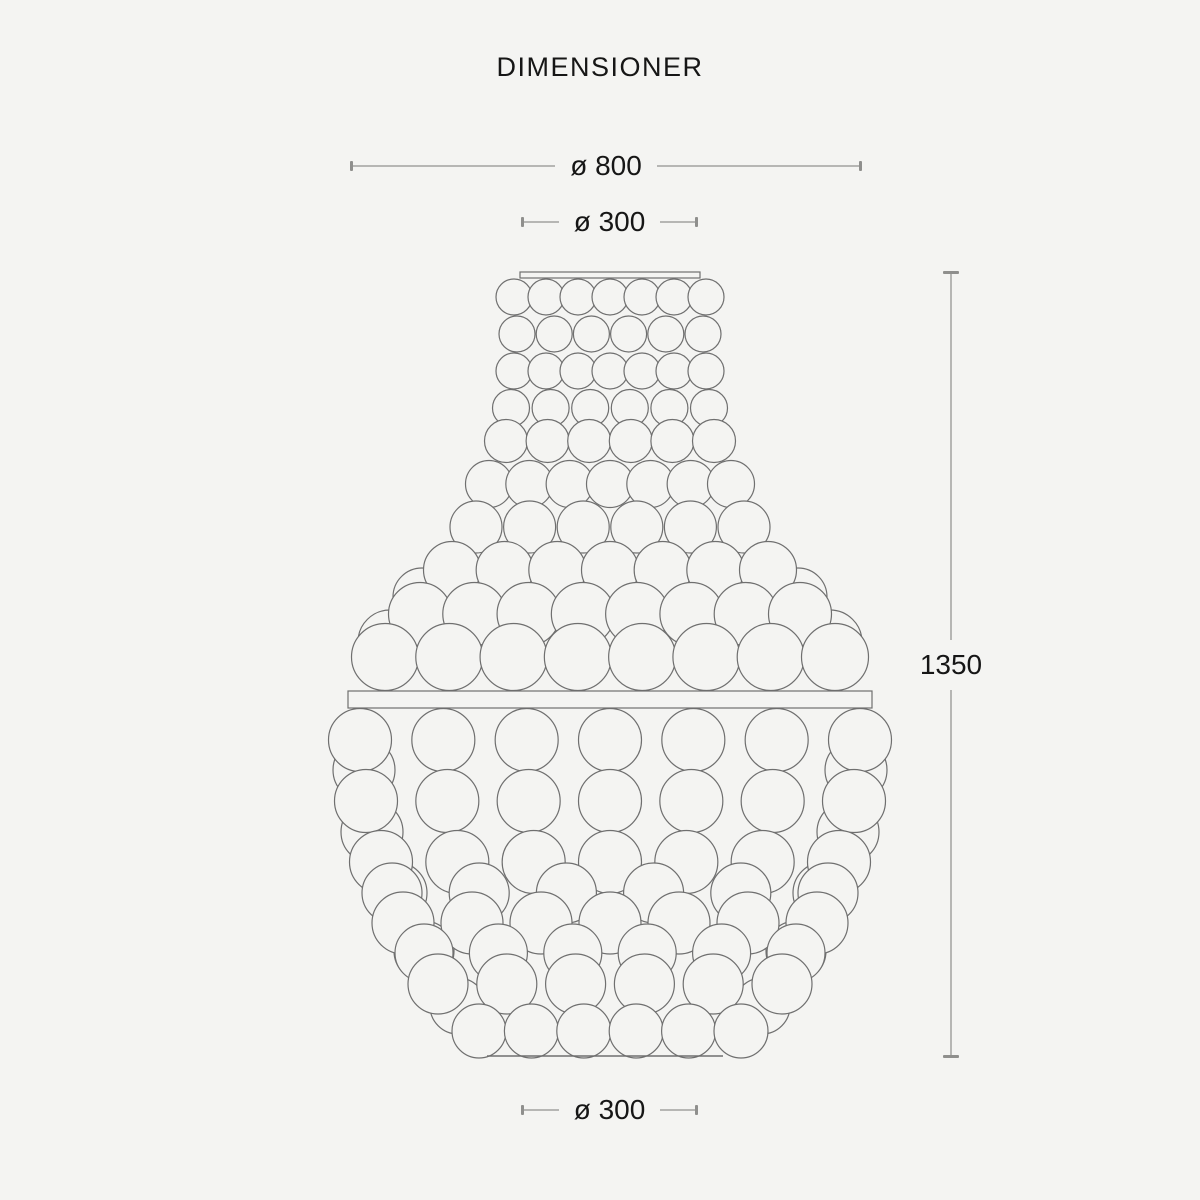 This screenshot has width=1200, height=1200. Describe the element at coordinates (600, 67) in the screenshot. I see `page-title: DIMENSIONER` at that location.